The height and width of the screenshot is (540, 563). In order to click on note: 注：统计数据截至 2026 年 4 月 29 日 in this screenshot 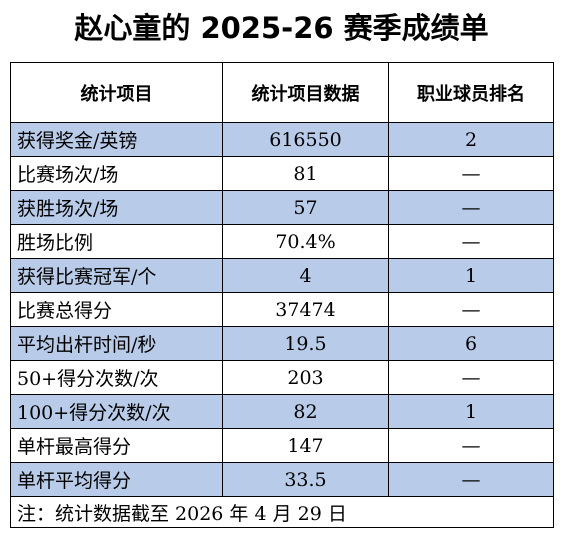, I will do `click(282, 512)`.